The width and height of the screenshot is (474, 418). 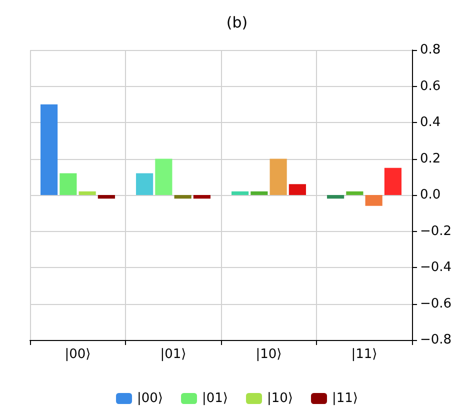 What do you see at coordinates (215, 398) in the screenshot?
I see `legend-label: |01⟩` at bounding box center [215, 398].